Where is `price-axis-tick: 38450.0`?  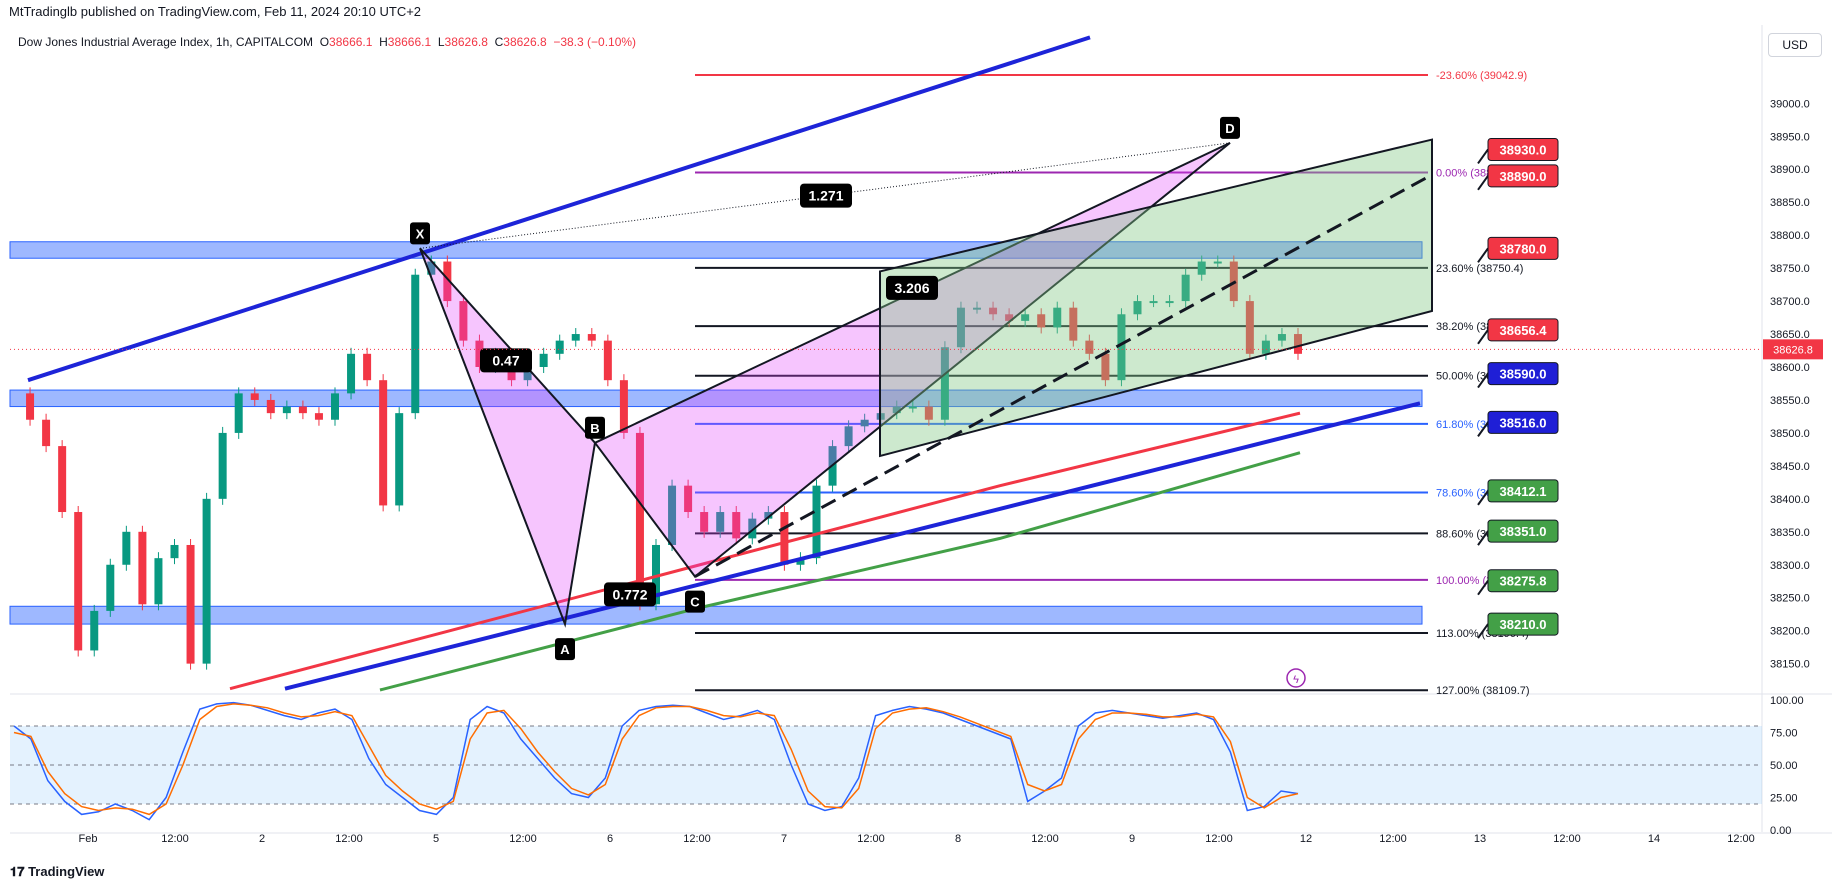 price-axis-tick: 38450.0 is located at coordinates (1790, 467).